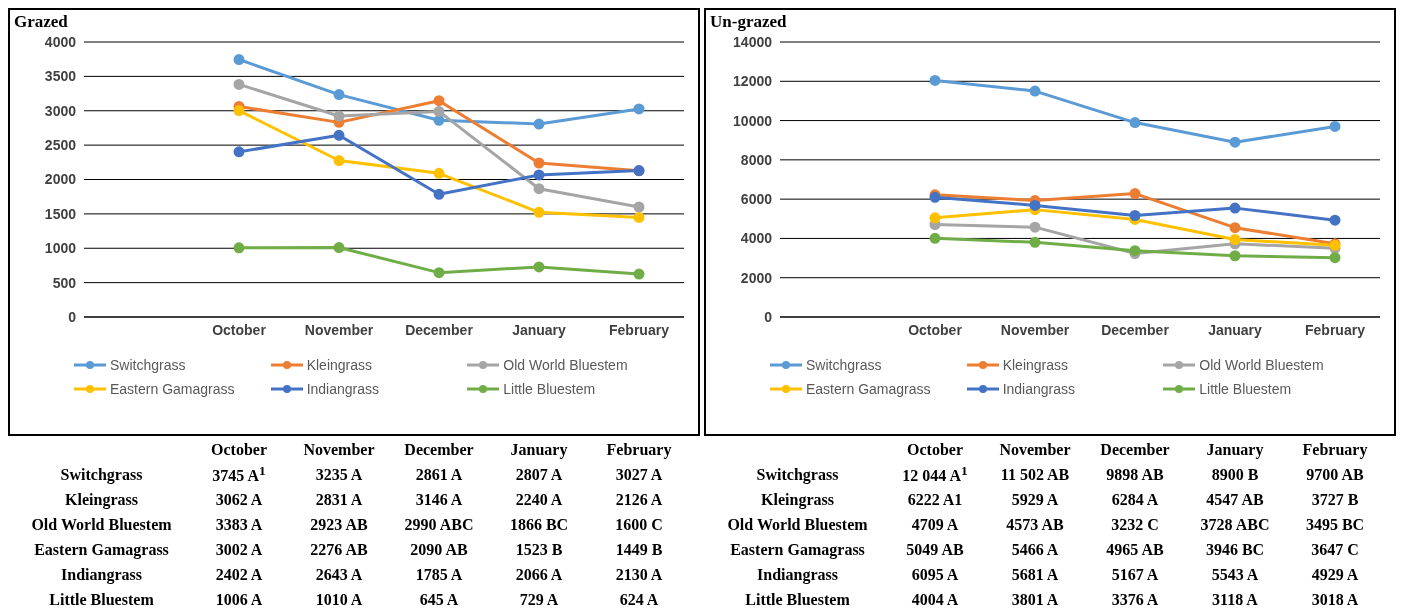  I want to click on data-label: 1449 B, so click(639, 549).